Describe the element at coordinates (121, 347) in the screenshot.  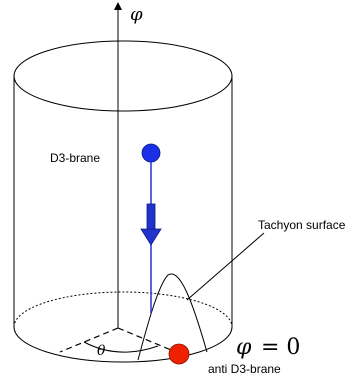
I see `theta-arc` at that location.